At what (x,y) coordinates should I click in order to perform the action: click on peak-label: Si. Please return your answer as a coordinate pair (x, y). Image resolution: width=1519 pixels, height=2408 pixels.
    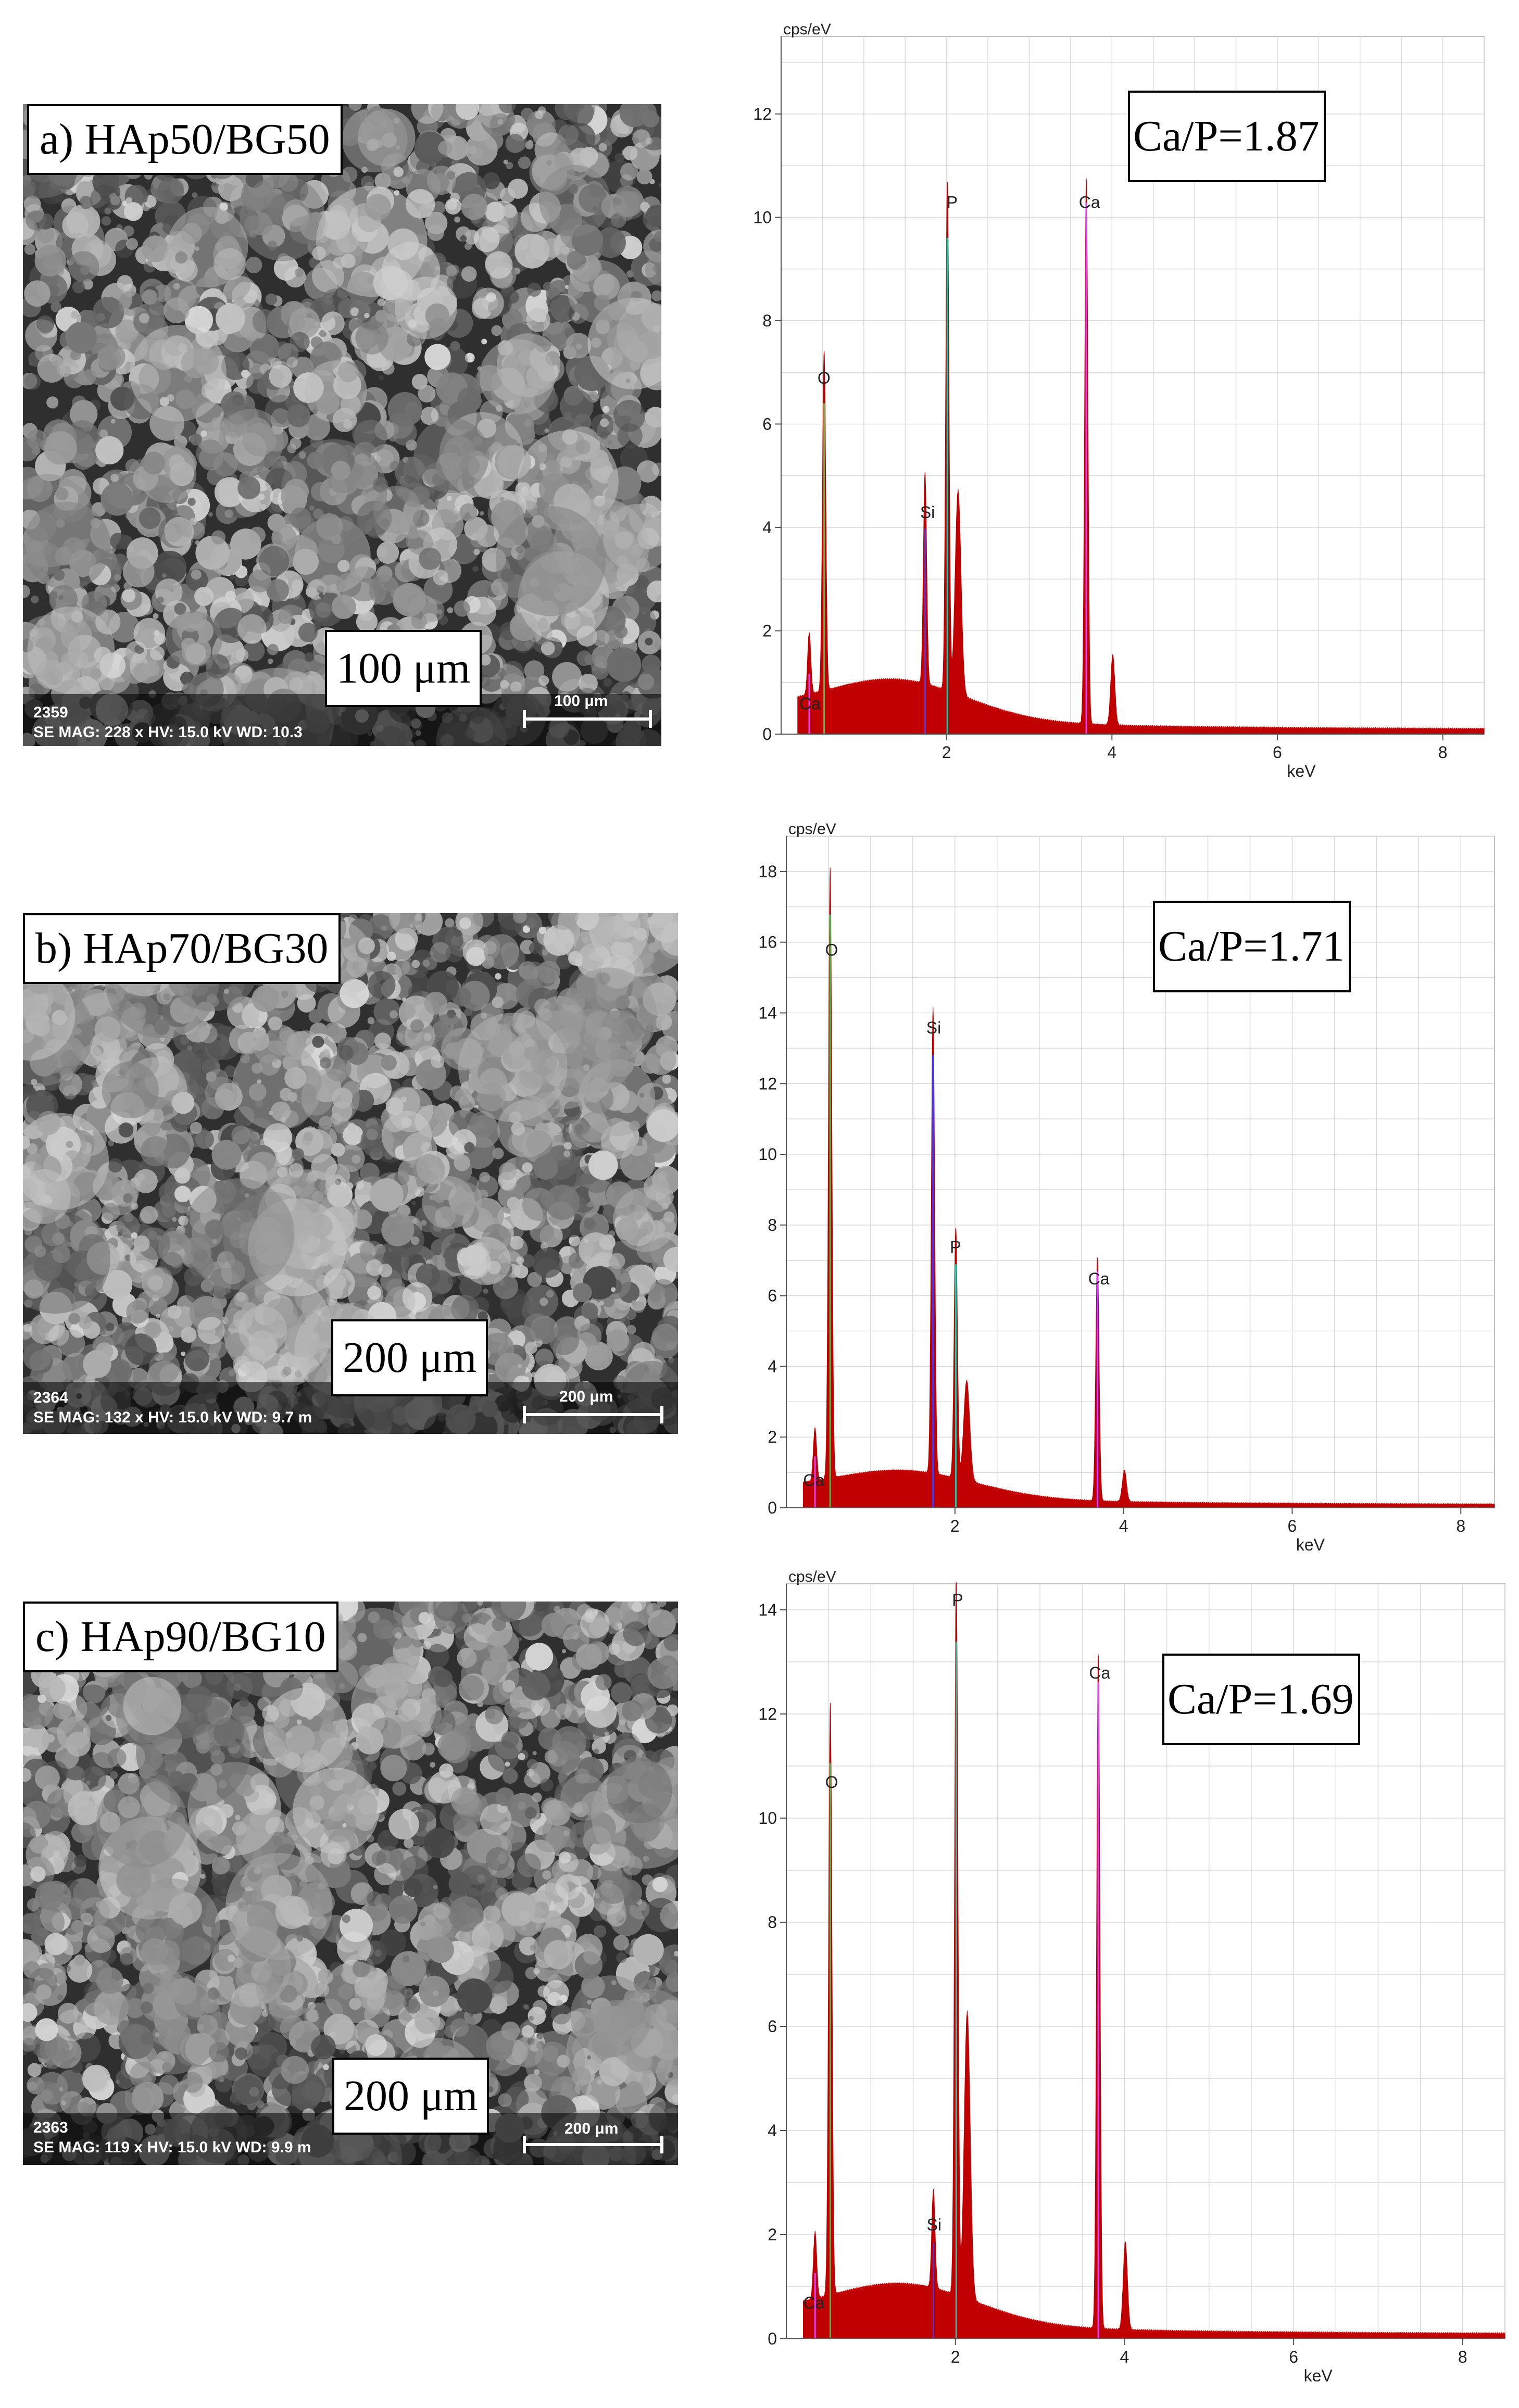
    Looking at the image, I should click on (933, 1028).